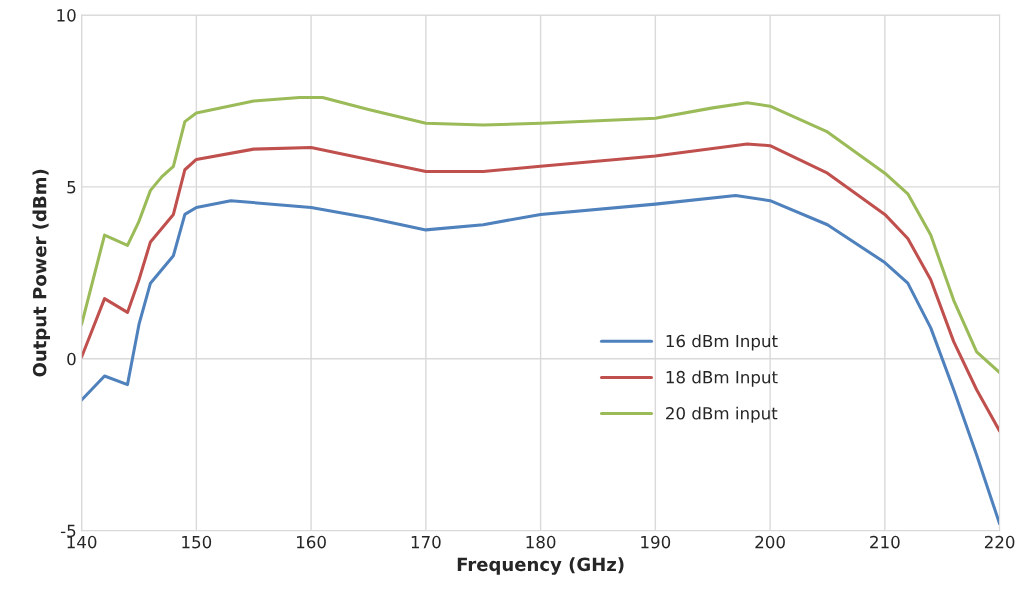  What do you see at coordinates (426, 542) in the screenshot?
I see `x-tick-label: 170` at bounding box center [426, 542].